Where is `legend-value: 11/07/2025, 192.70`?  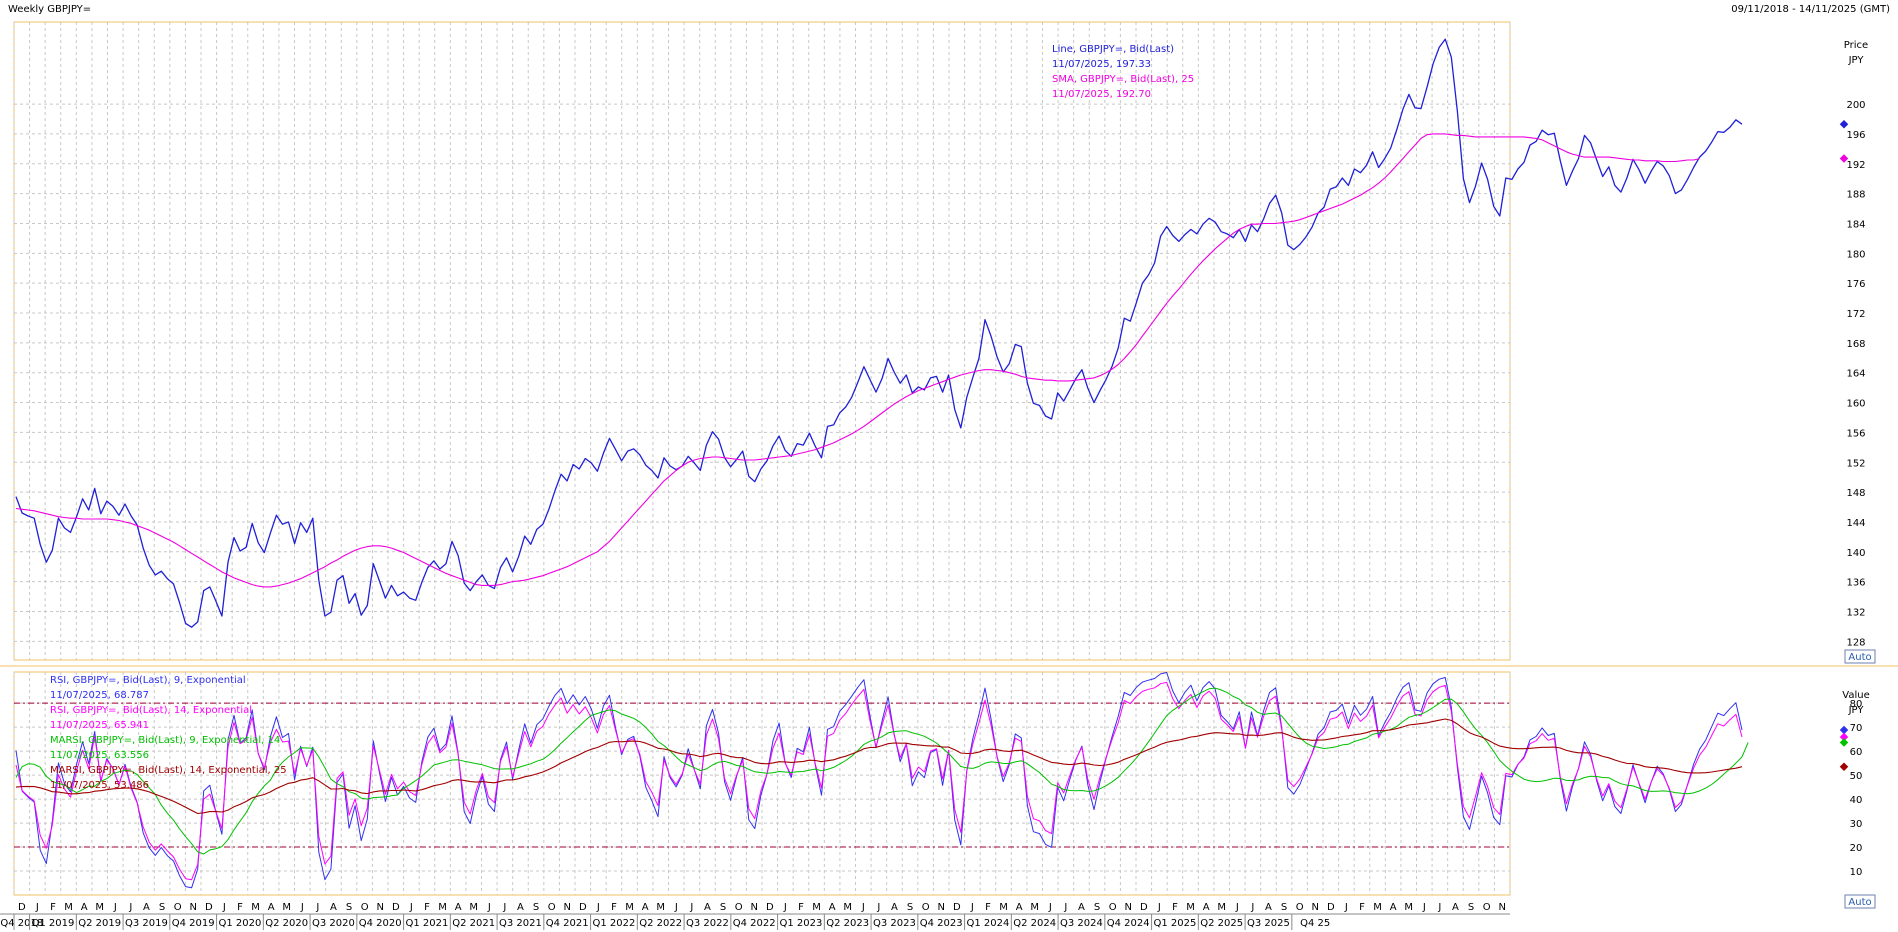 legend-value: 11/07/2025, 192.70 is located at coordinates (1101, 94).